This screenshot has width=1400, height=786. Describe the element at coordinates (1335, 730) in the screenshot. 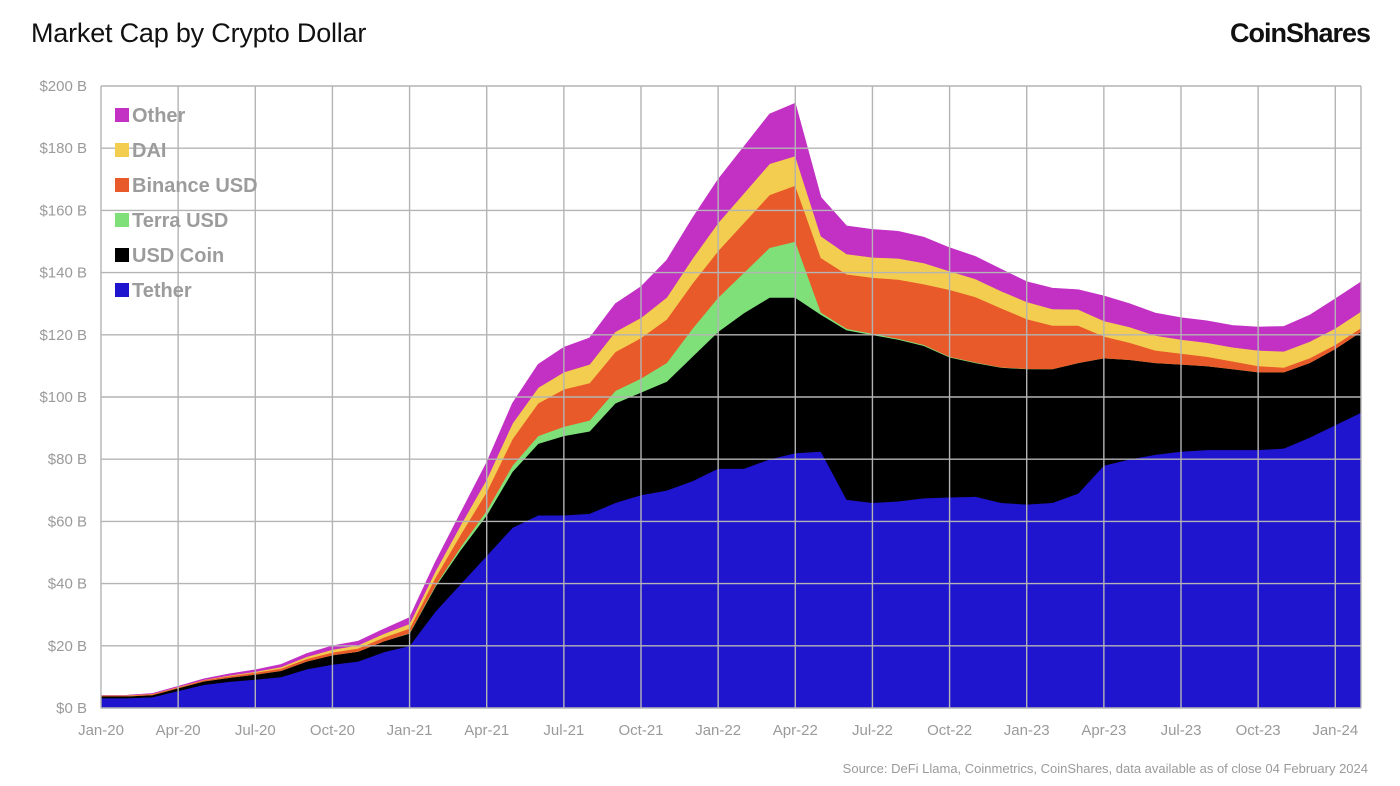

I see `x-tick-label: Jan-24` at that location.